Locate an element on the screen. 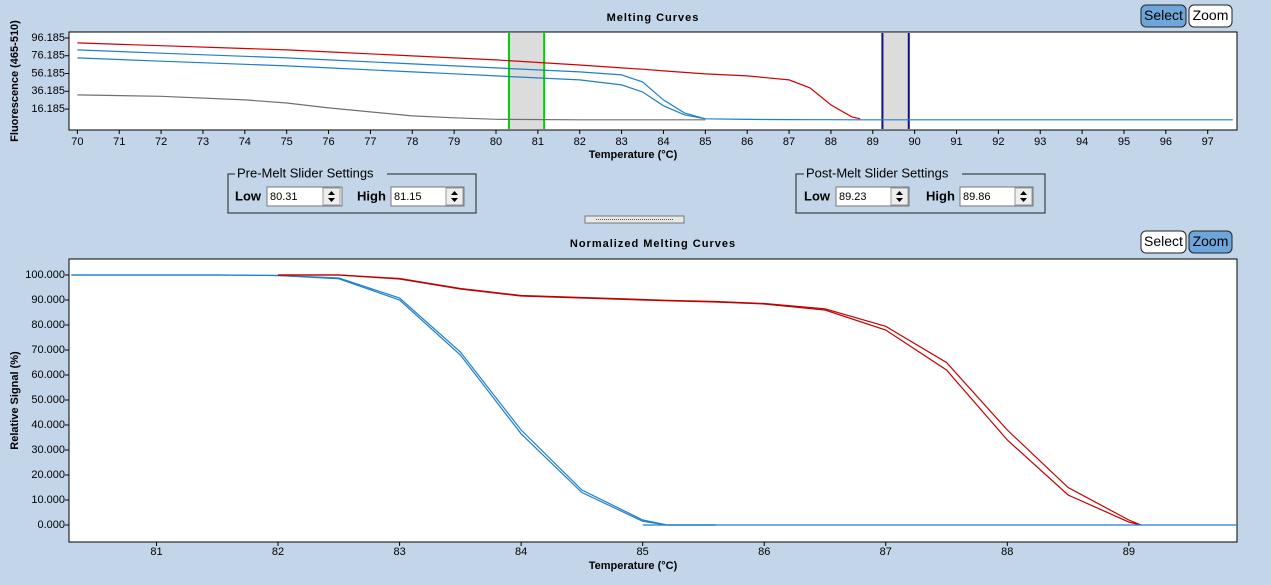 The width and height of the screenshot is (1271, 585). y-tick-label: 90.000 is located at coordinates (48, 300).